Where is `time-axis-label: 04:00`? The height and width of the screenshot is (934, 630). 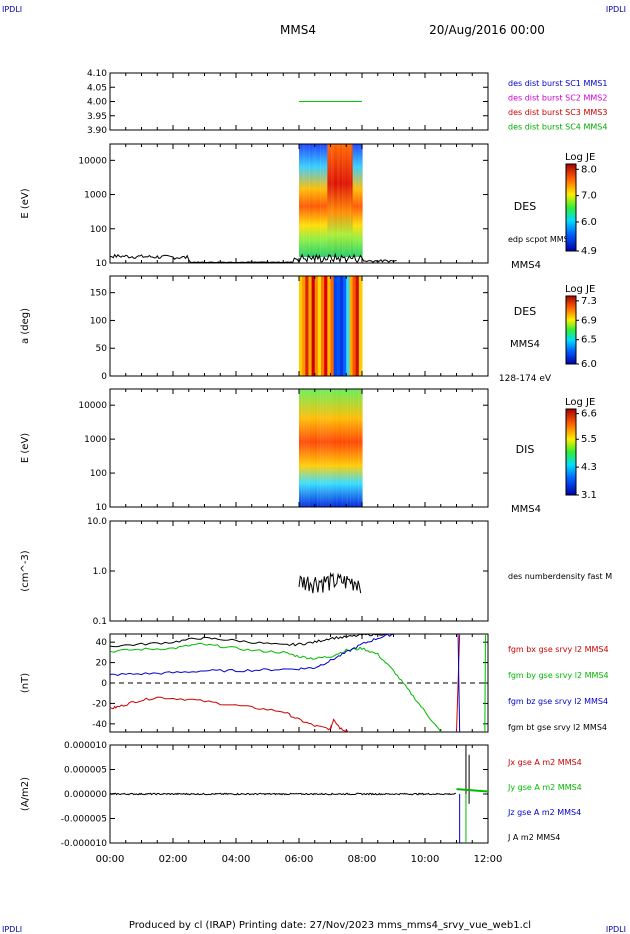
time-axis-label: 04:00 is located at coordinates (236, 859).